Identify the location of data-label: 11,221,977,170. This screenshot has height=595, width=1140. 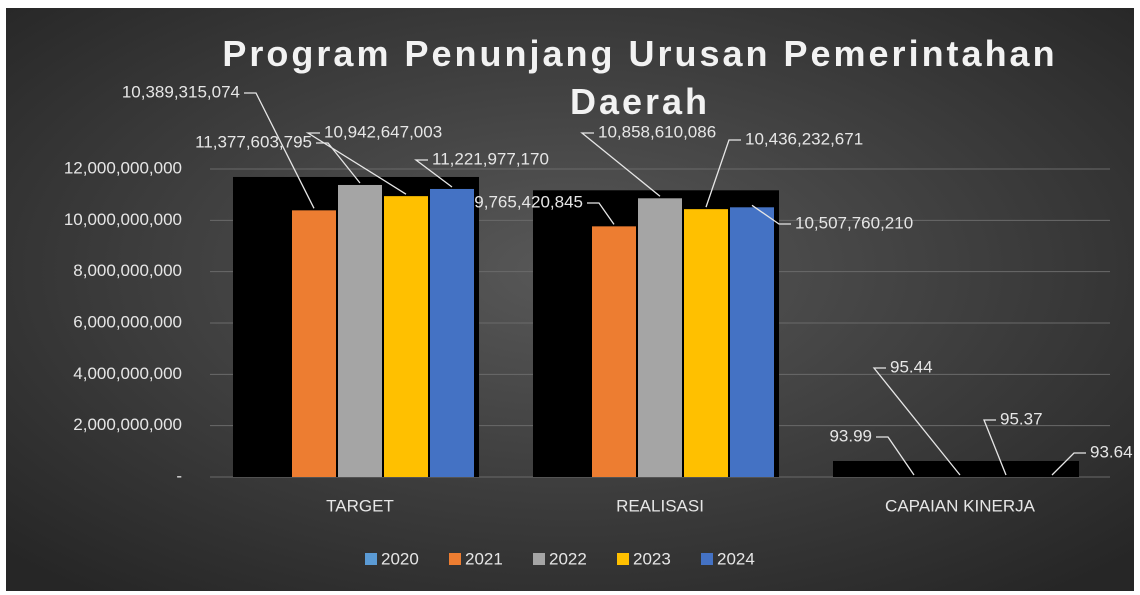
(490, 158).